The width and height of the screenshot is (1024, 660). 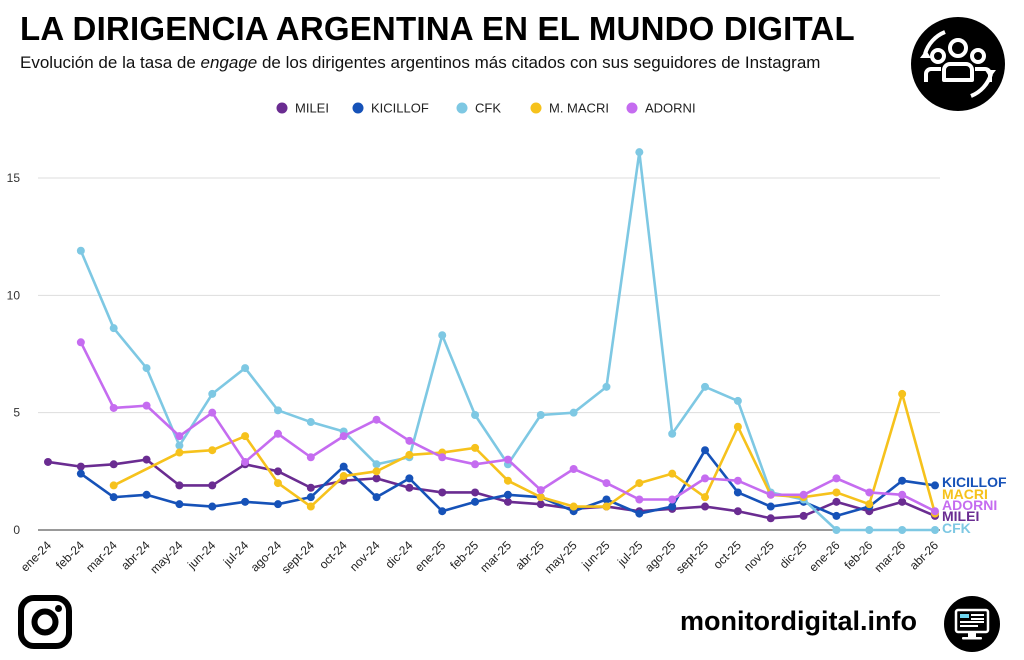 What do you see at coordinates (960, 516) in the screenshot?
I see `end-label-milei: MILEI` at bounding box center [960, 516].